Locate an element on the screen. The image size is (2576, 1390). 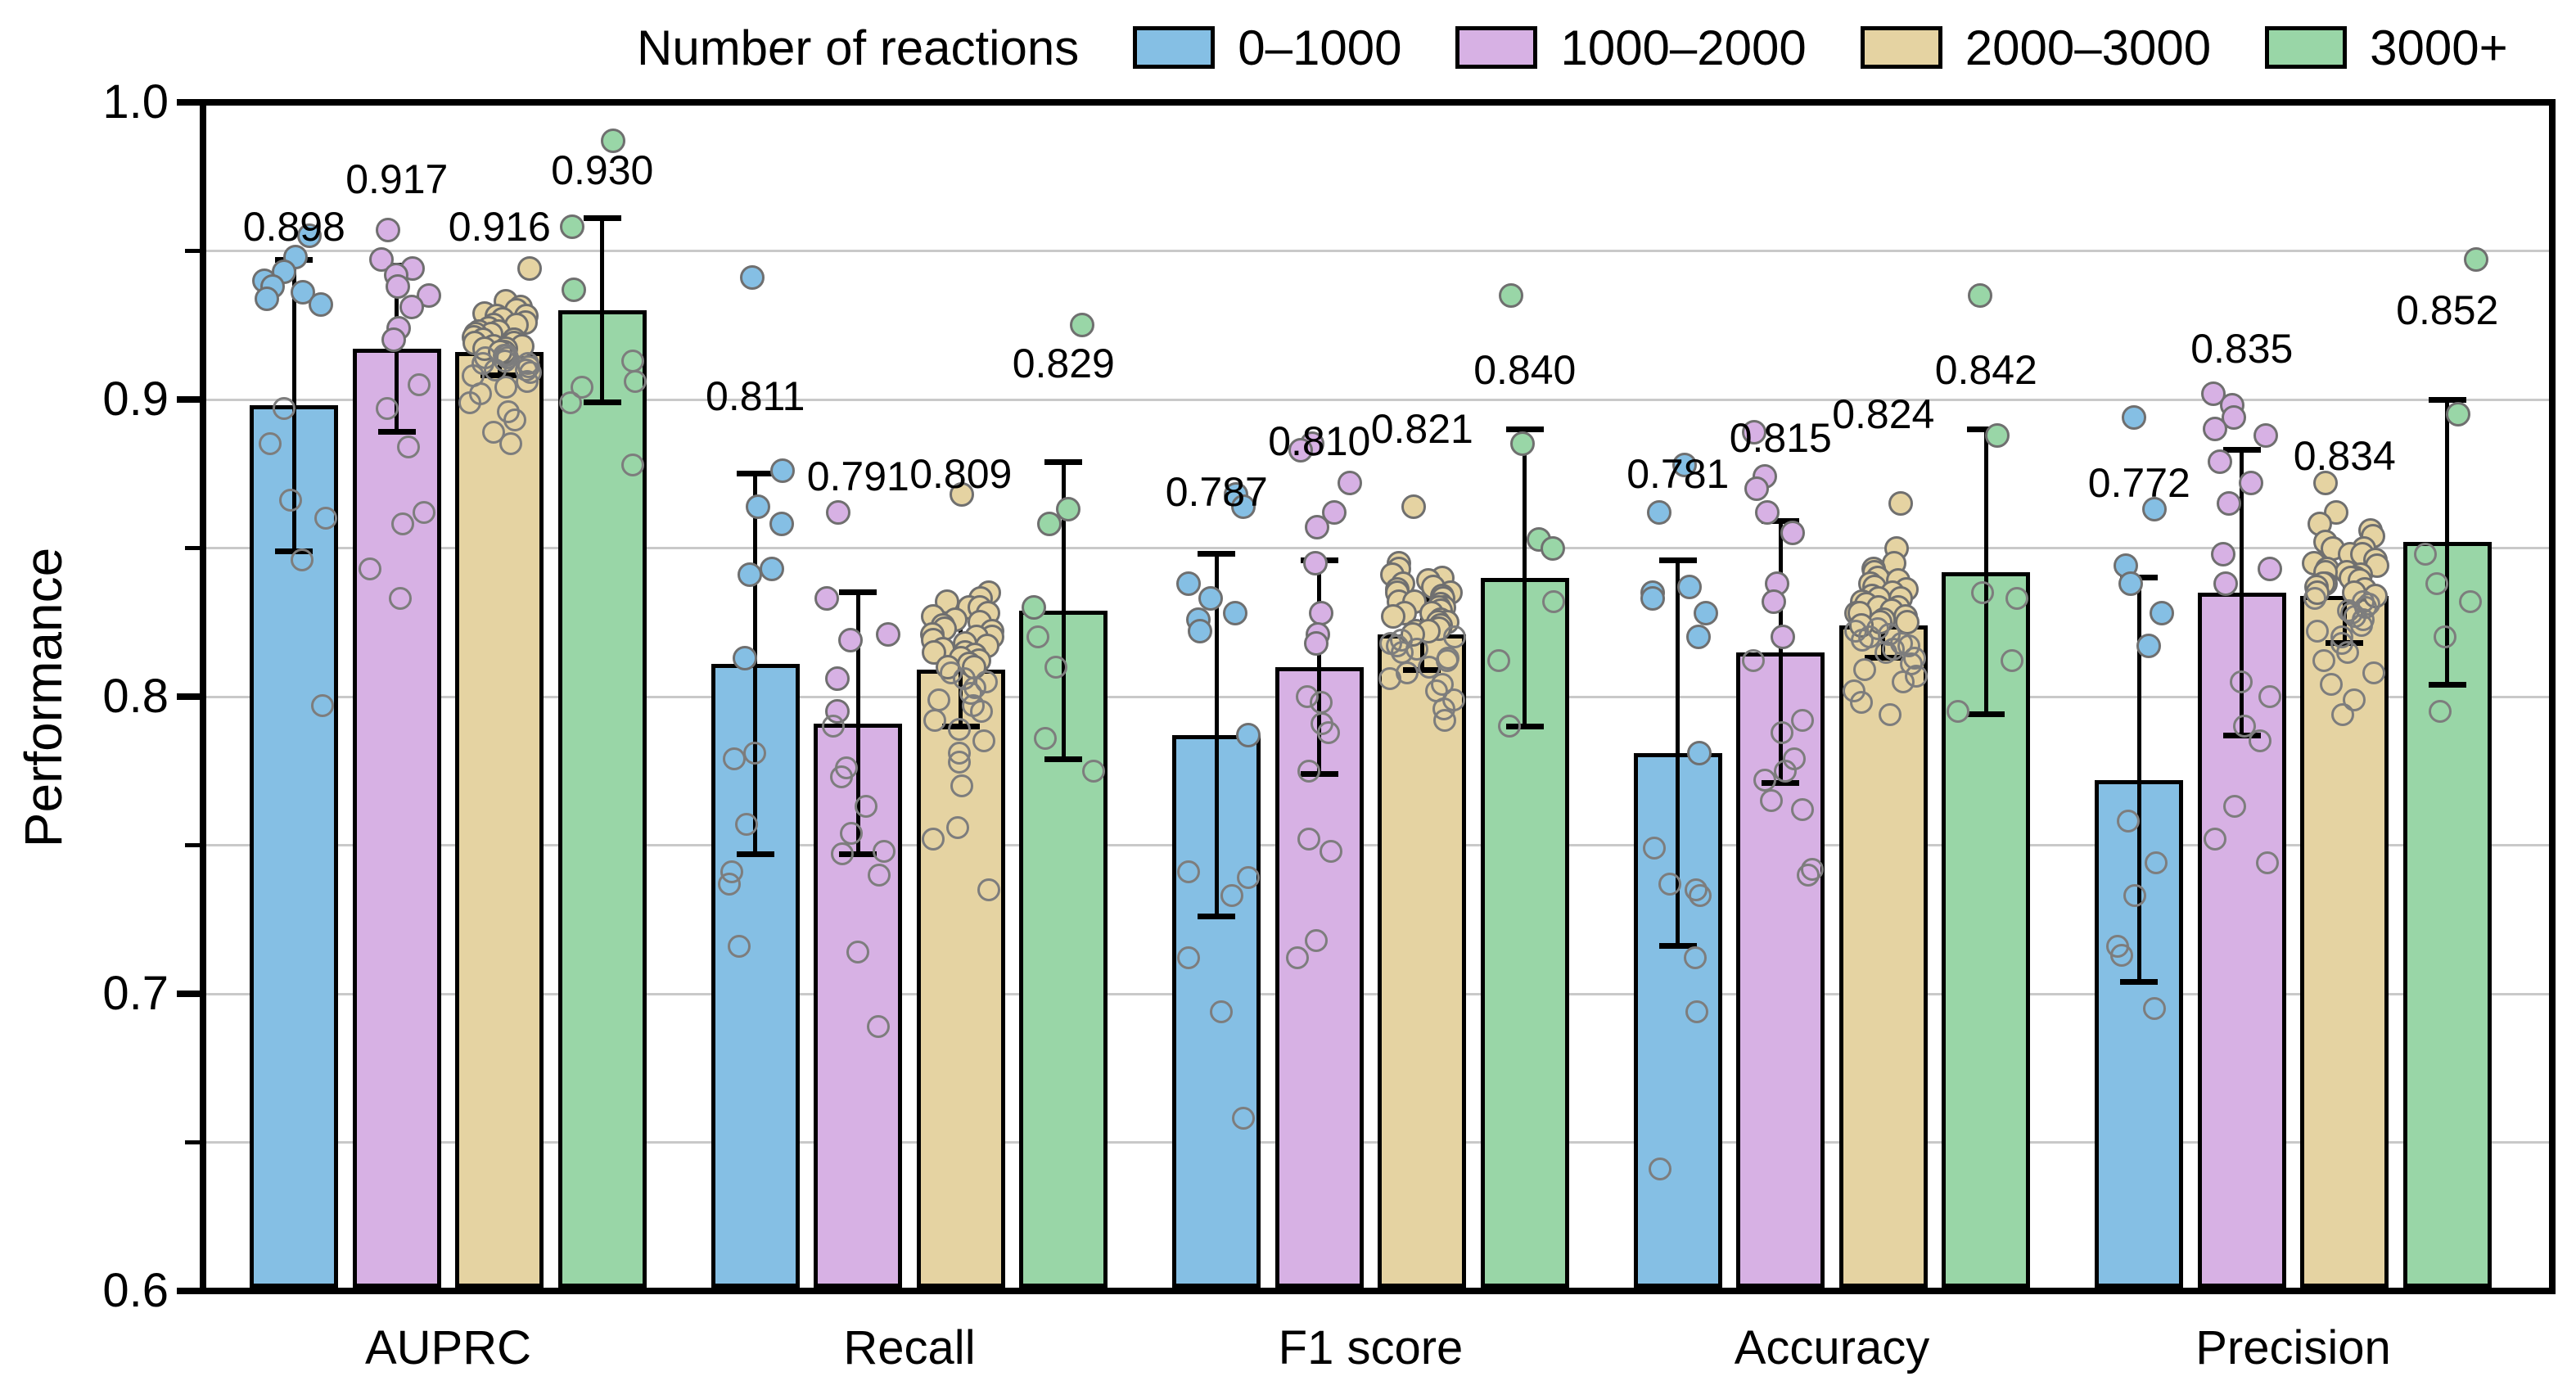
y-tick-label: 0.8 is located at coordinates (135, 696).